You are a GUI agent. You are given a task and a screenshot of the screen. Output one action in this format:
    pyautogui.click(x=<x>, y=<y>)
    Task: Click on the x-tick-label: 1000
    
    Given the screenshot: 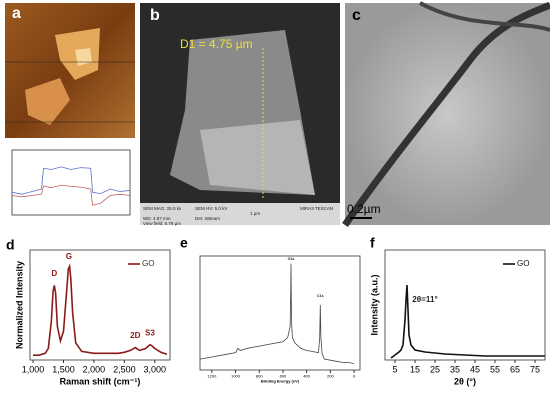 What is the action you would take?
    pyautogui.click(x=236, y=375)
    